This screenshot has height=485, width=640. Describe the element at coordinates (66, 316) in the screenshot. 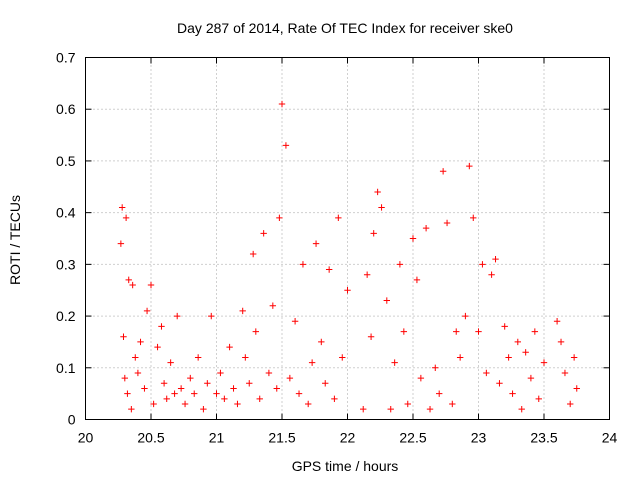

I see `y-tick-label: 0.2` at that location.